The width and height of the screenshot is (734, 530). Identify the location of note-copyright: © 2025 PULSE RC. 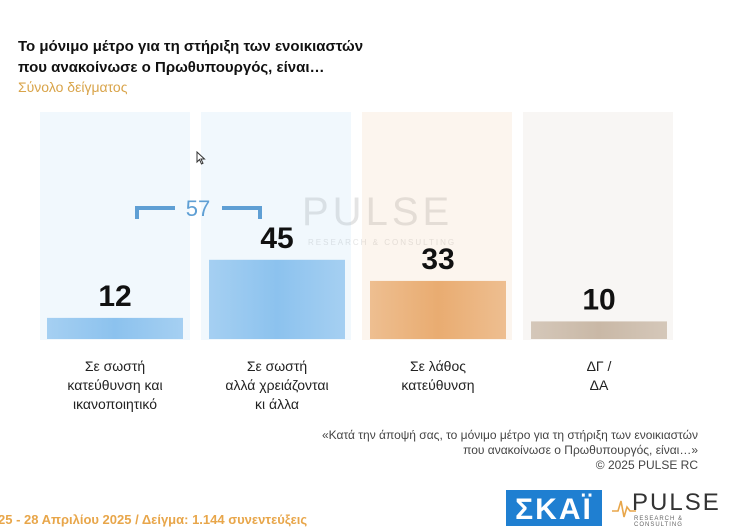
(646, 465).